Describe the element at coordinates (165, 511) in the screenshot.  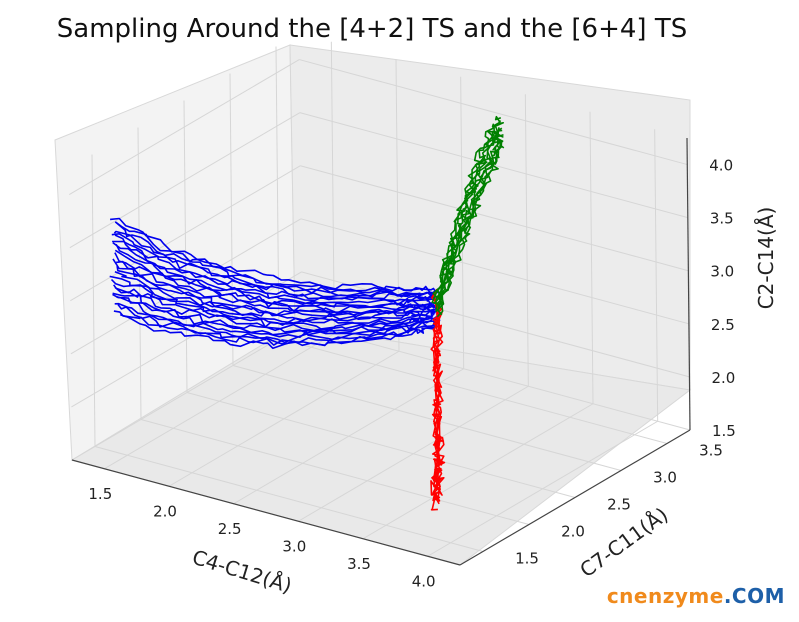
I see `x-tick-label: 2.0` at that location.